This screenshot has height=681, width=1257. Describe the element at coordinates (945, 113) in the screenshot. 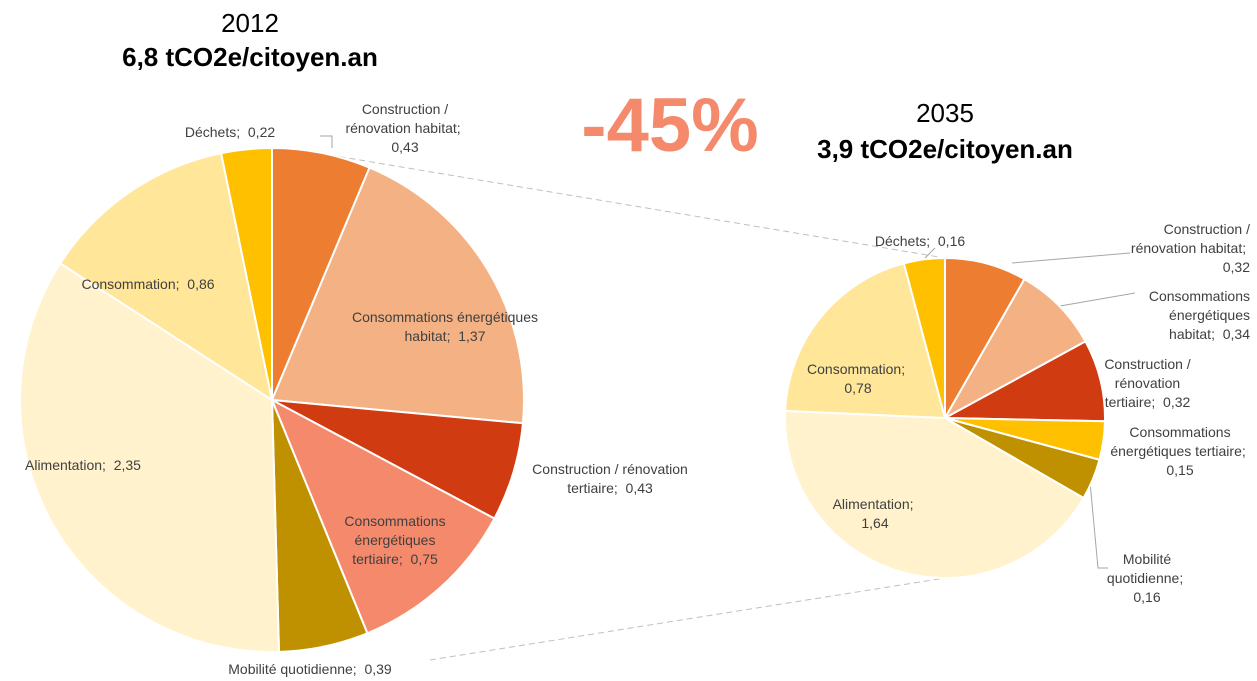

I see `chart-title: 2035` at that location.